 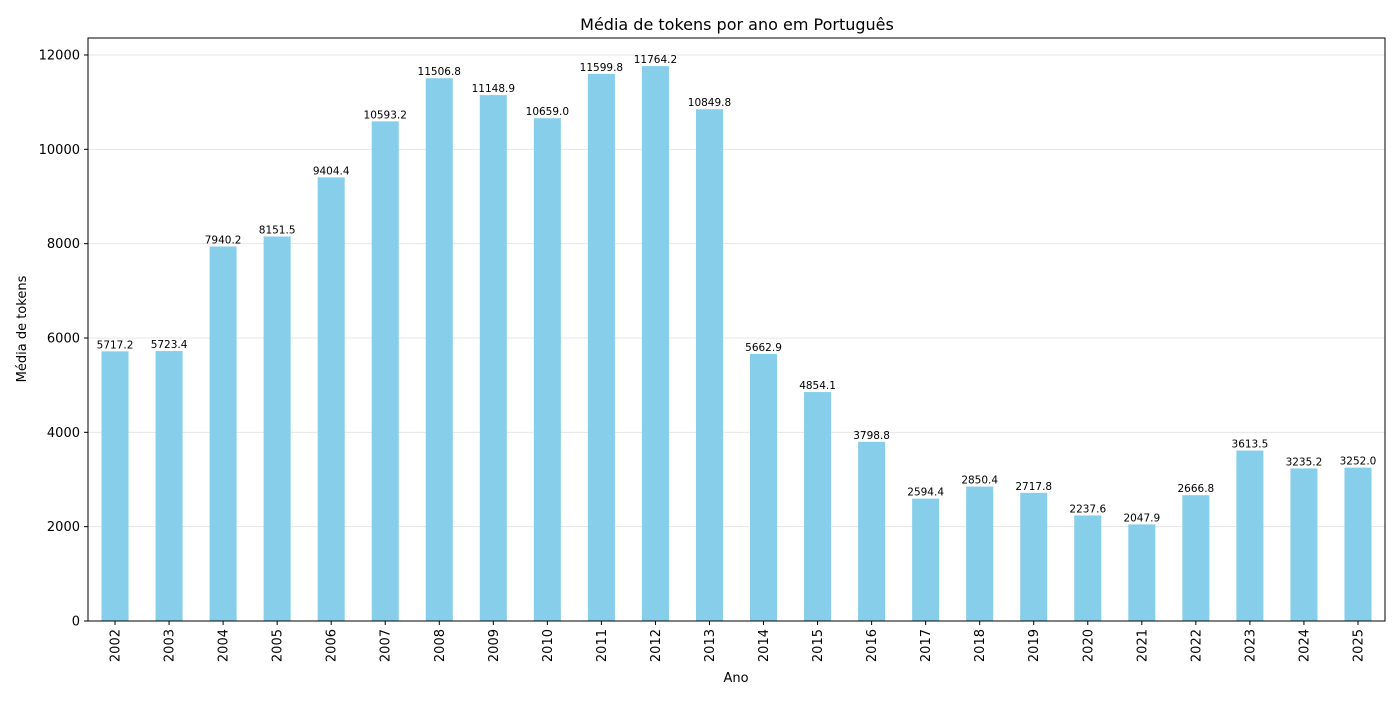 I want to click on x-tick-label-2008: 2008, so click(x=440, y=645).